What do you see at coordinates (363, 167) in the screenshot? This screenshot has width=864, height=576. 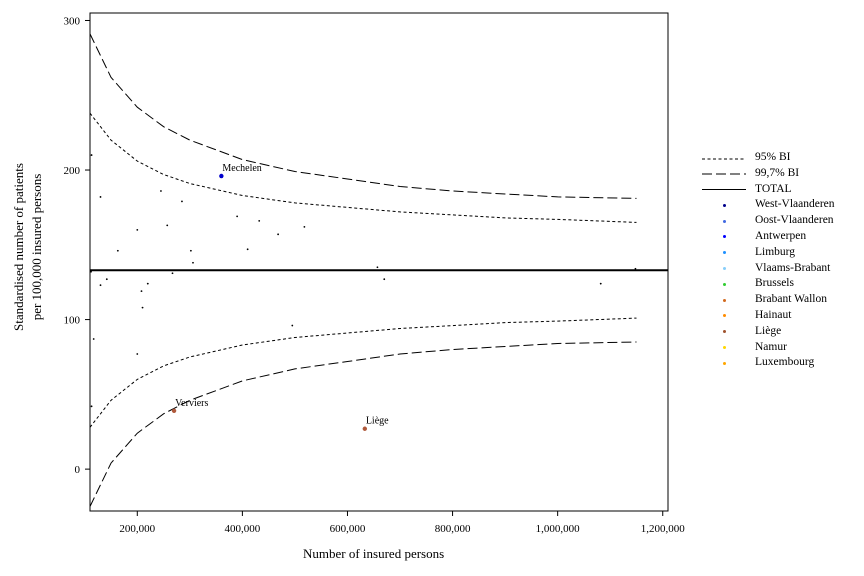 I see `ci95-upper-curve` at bounding box center [363, 167].